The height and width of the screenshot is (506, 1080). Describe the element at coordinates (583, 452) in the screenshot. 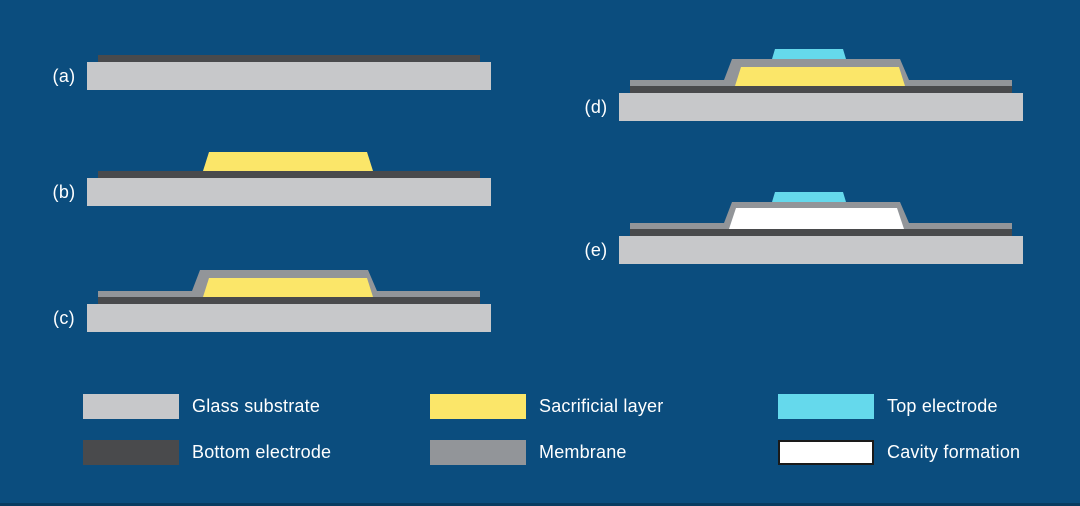

I see `legend-label-membrane: Membrane` at that location.